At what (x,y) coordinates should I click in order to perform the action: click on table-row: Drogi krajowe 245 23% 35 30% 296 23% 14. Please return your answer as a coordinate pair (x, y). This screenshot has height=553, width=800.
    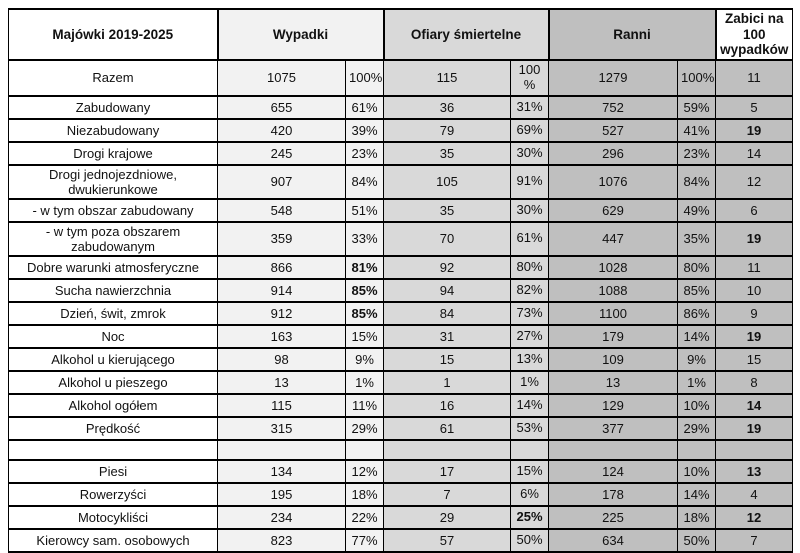
    Looking at the image, I should click on (401, 153).